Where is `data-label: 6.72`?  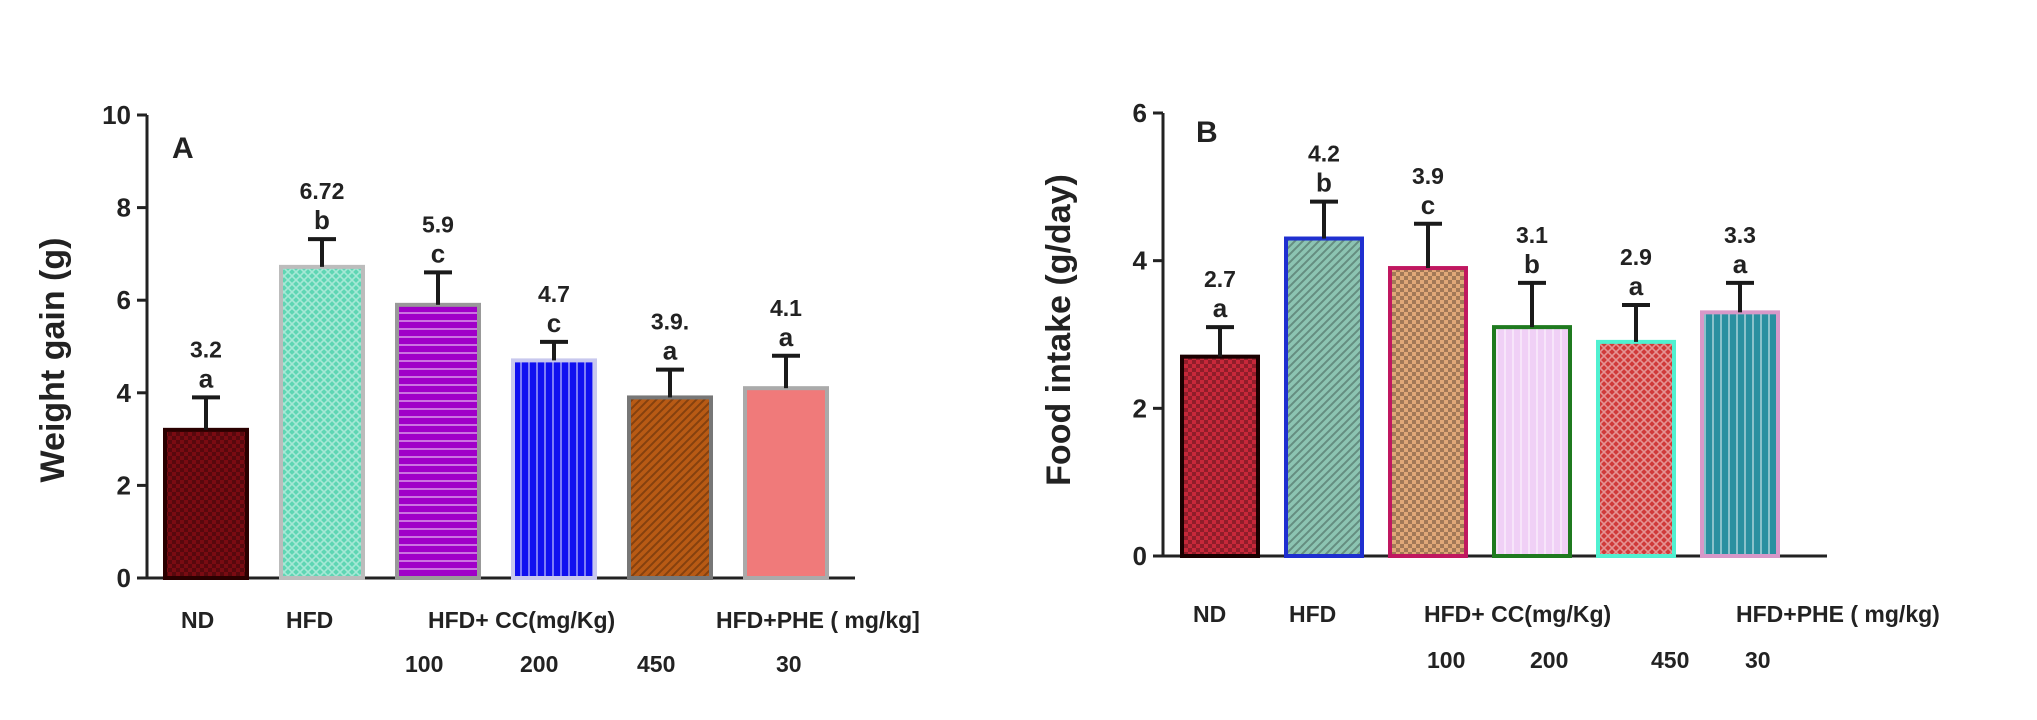
data-label: 6.72 is located at coordinates (322, 191).